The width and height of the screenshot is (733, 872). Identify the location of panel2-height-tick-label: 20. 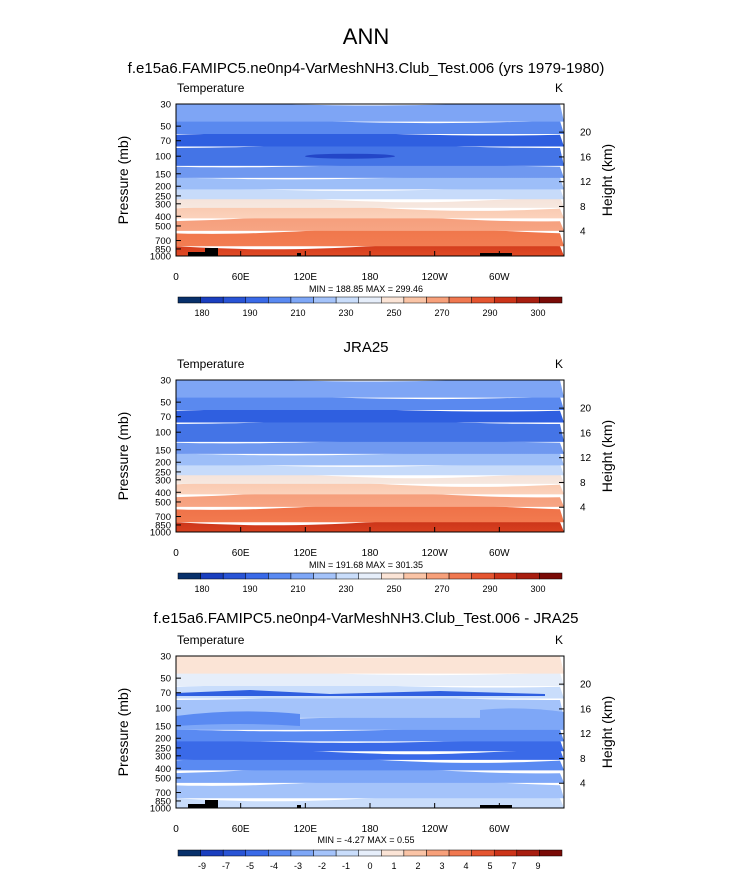
(586, 409).